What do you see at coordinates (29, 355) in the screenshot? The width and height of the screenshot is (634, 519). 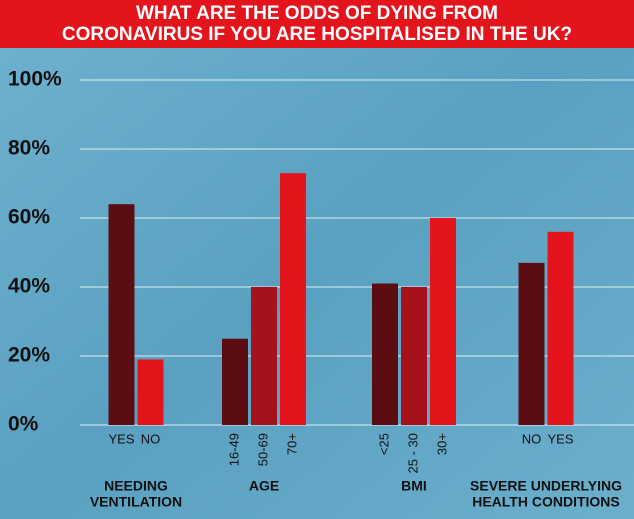 I see `y-tick-label: 20%` at bounding box center [29, 355].